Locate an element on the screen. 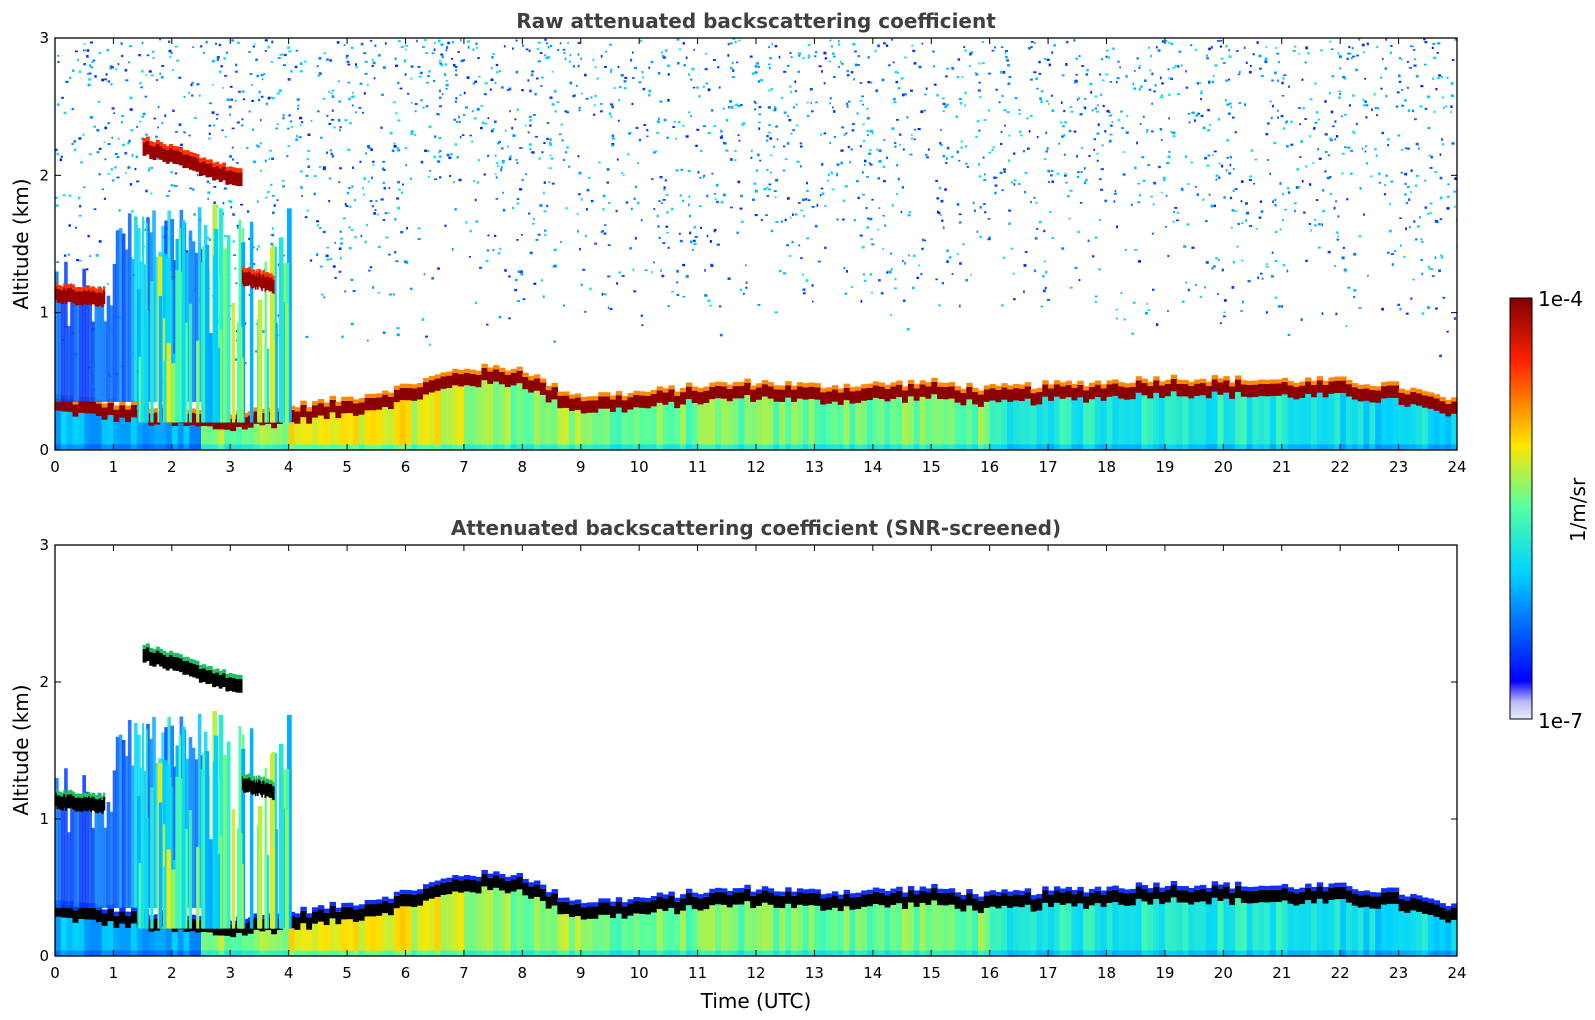 The image size is (1595, 1020). x-tick-label: 22 is located at coordinates (1340, 467).